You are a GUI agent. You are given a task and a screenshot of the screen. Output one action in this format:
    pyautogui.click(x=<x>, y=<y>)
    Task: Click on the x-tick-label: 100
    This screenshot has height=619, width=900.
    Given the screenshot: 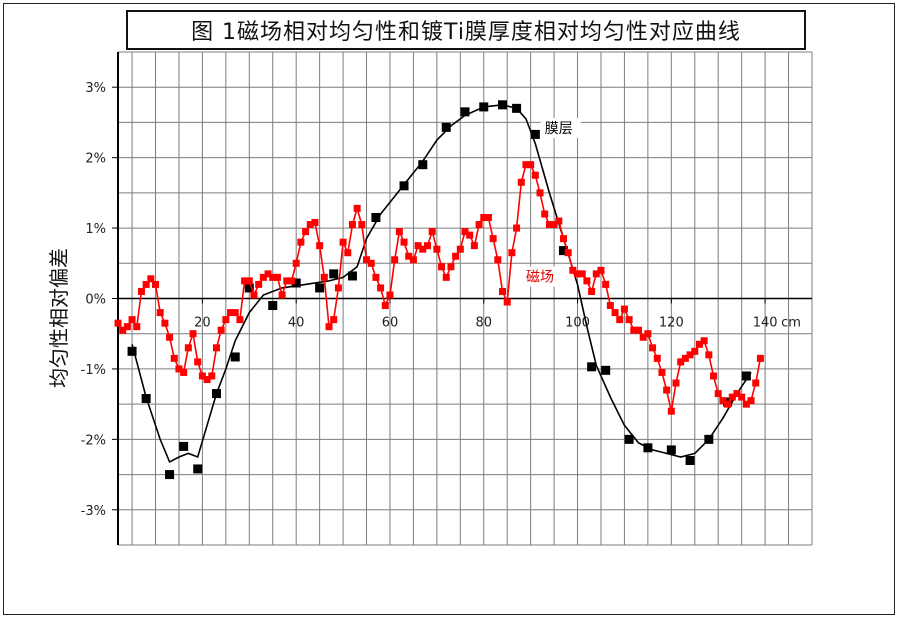 What is the action you would take?
    pyautogui.click(x=577, y=323)
    